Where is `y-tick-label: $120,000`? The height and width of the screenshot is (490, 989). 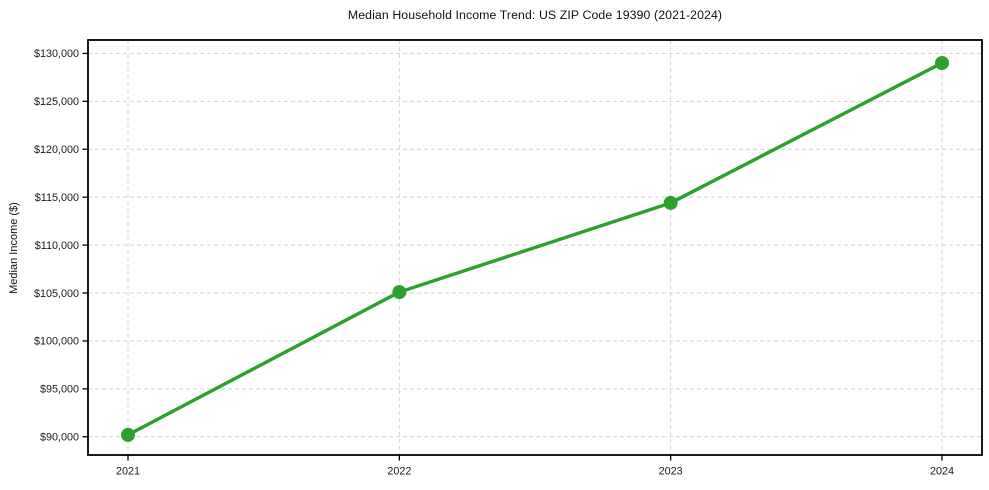 y-tick-label: $120,000 is located at coordinates (56, 150).